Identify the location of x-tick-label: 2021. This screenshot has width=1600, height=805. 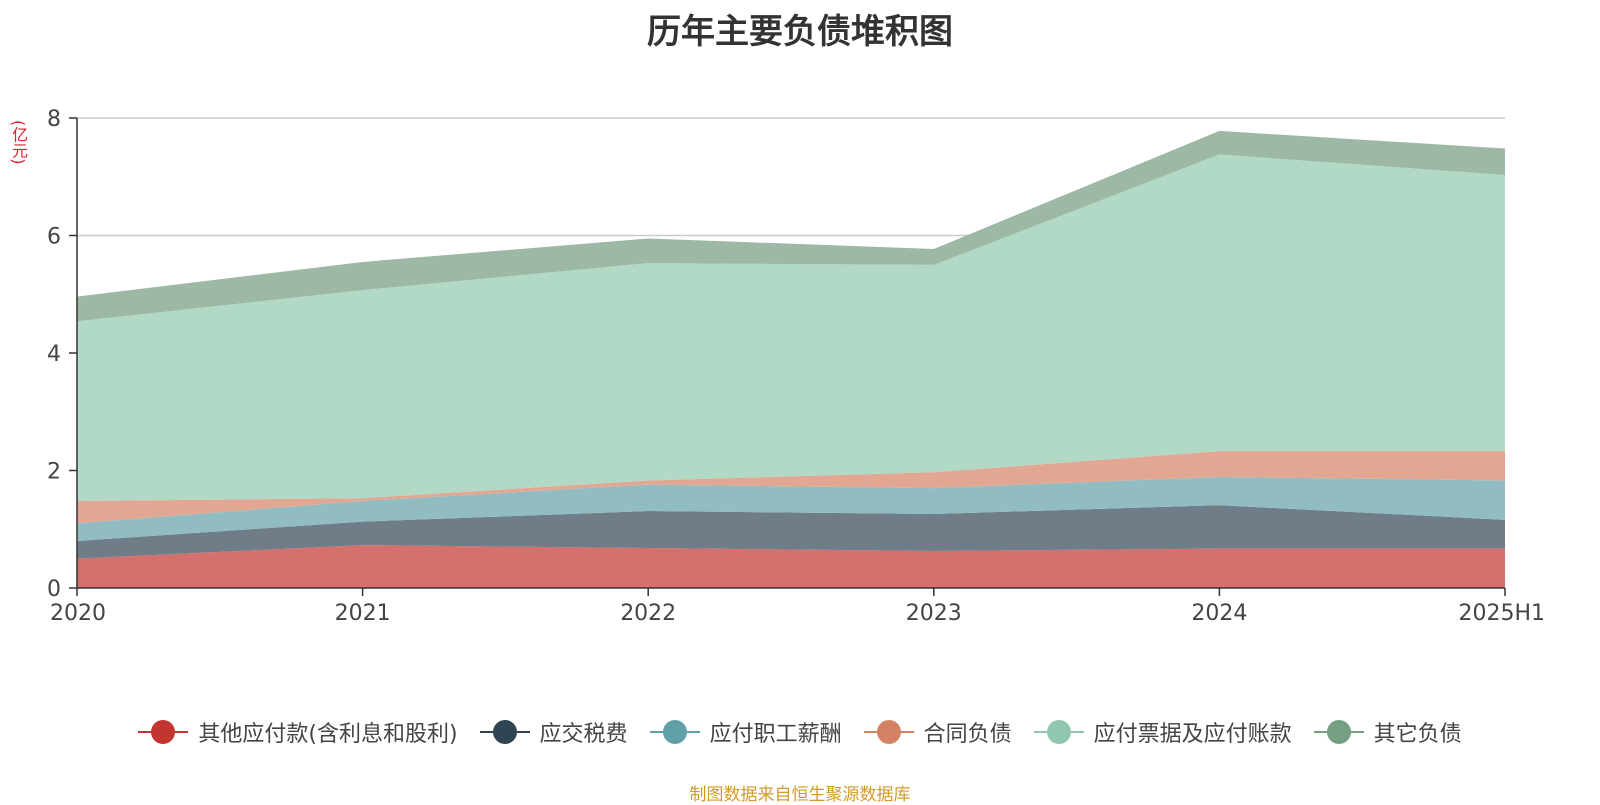
(363, 613).